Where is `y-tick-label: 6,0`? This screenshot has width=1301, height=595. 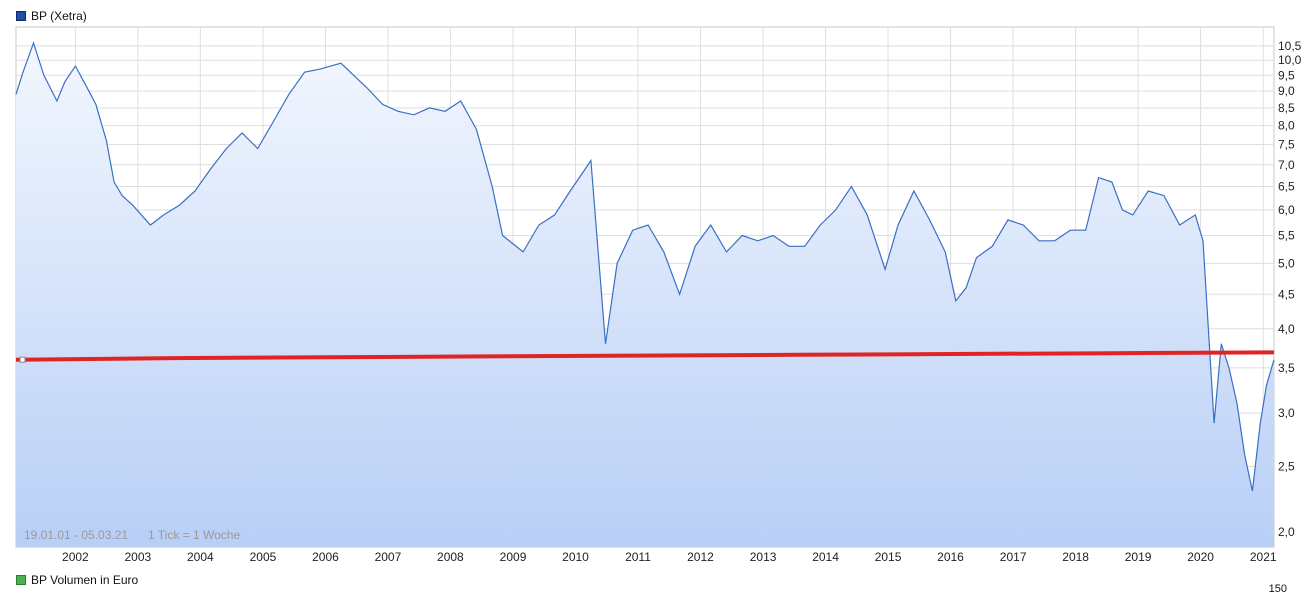
y-tick-label: 6,0 is located at coordinates (1286, 210).